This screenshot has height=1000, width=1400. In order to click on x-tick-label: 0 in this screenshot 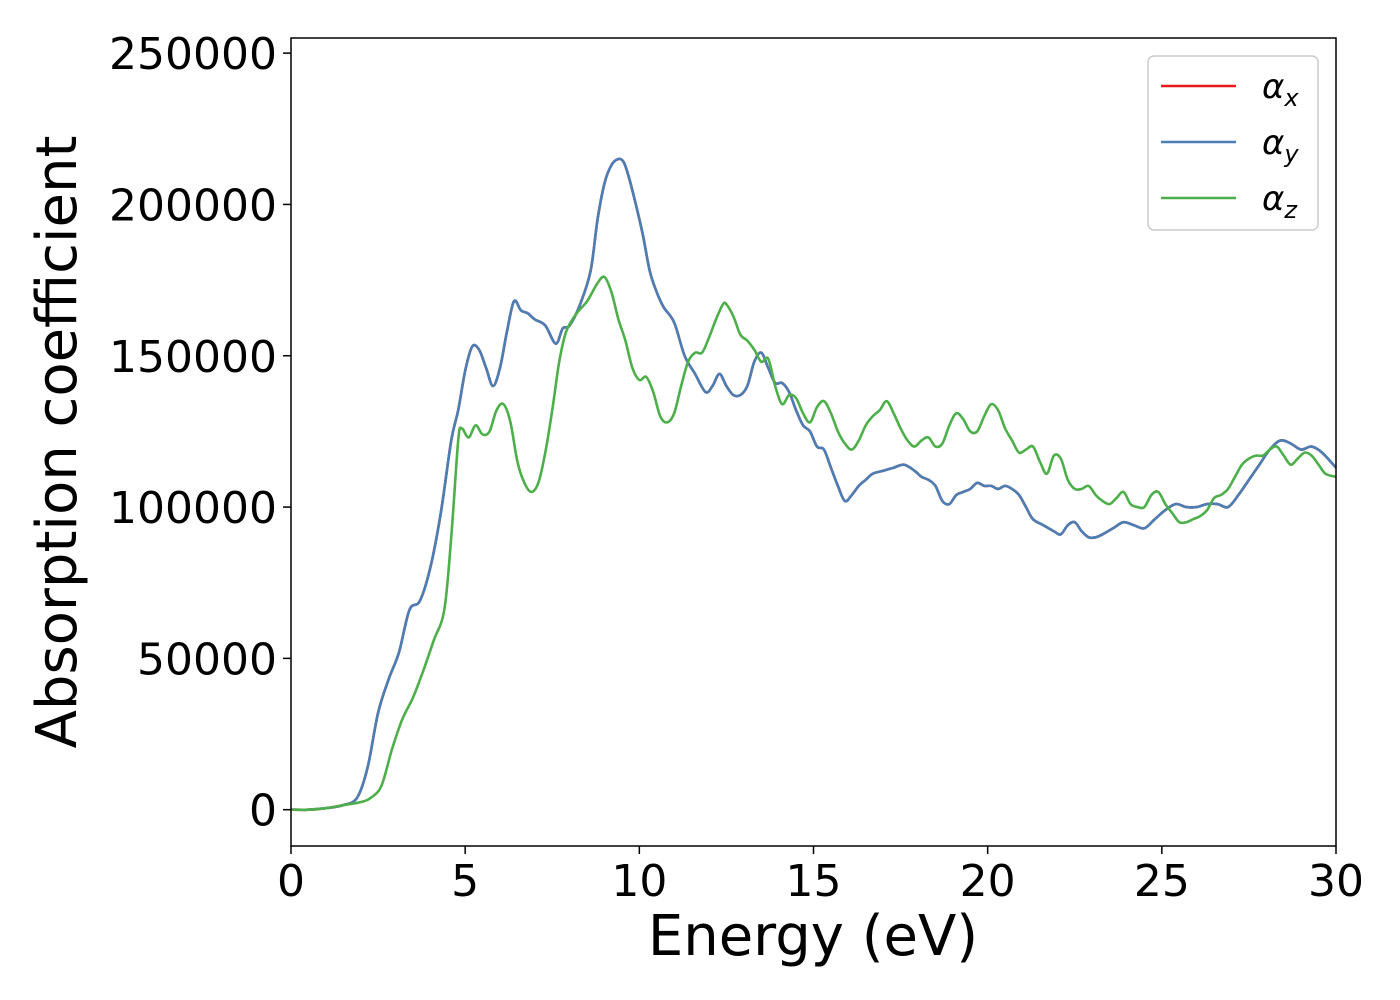, I will do `click(291, 881)`.